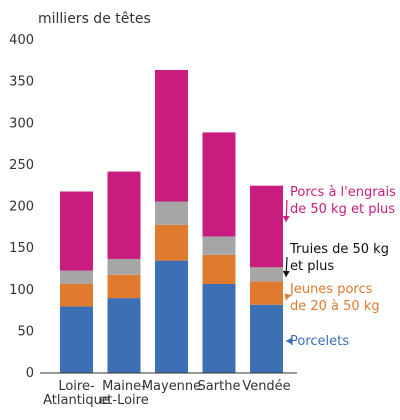  I want to click on y-tick-label: 200, so click(21, 207).